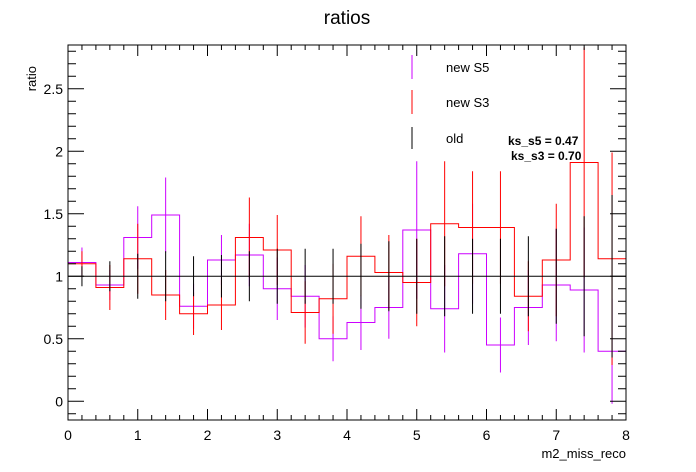  I want to click on chart-title: ratios, so click(347, 18).